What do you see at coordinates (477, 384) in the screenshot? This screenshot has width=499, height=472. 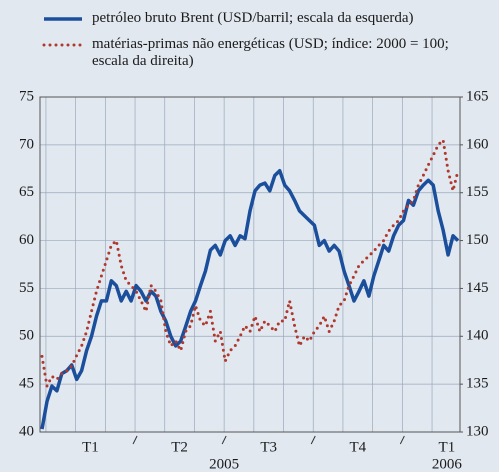 I see `y2-tick-label: 135` at bounding box center [477, 384].